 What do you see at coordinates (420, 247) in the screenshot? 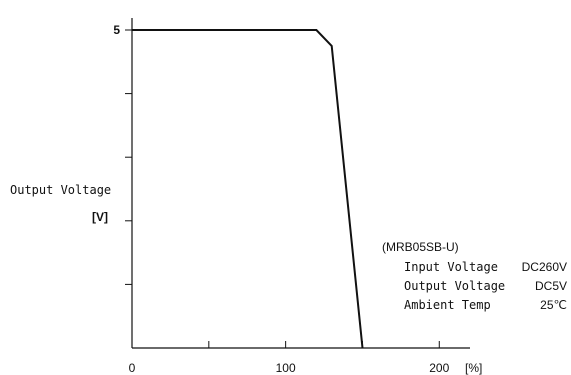
I see `model-label: (MRB05SB-U)` at bounding box center [420, 247].